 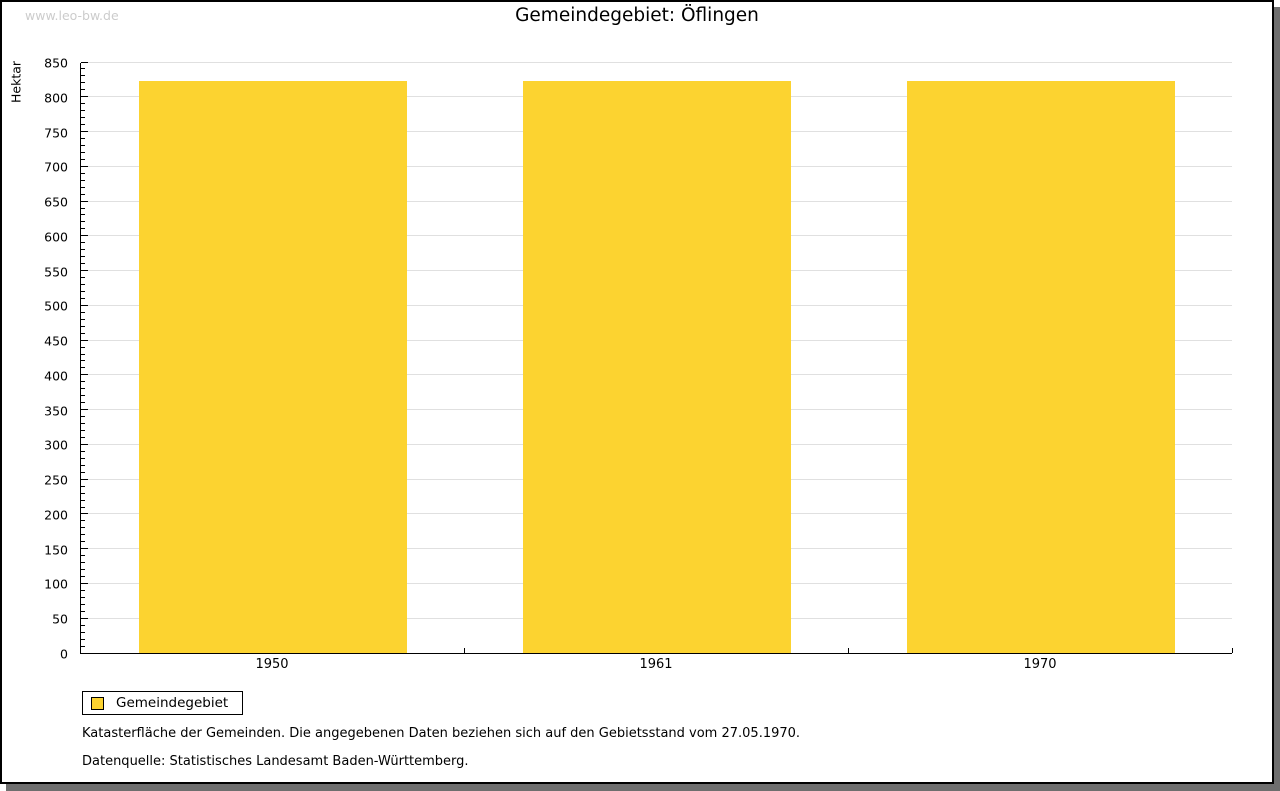 What do you see at coordinates (97, 703) in the screenshot?
I see `legend-swatch-icon` at bounding box center [97, 703].